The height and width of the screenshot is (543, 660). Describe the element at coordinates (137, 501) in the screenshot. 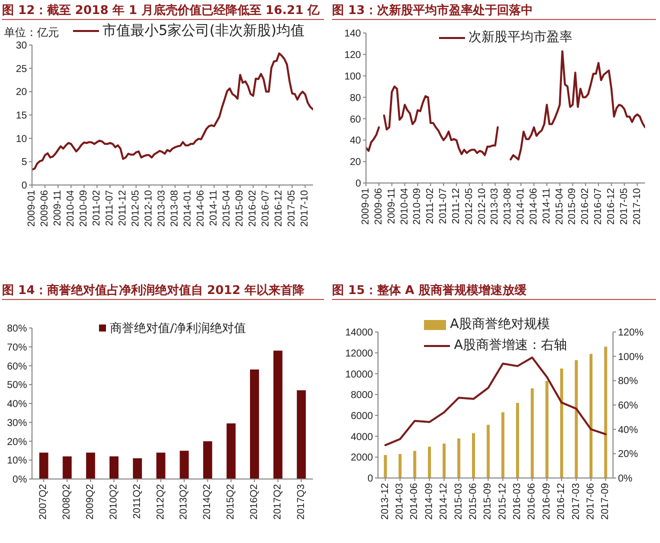

I see `x-tick-label: 2011Q2` at that location.